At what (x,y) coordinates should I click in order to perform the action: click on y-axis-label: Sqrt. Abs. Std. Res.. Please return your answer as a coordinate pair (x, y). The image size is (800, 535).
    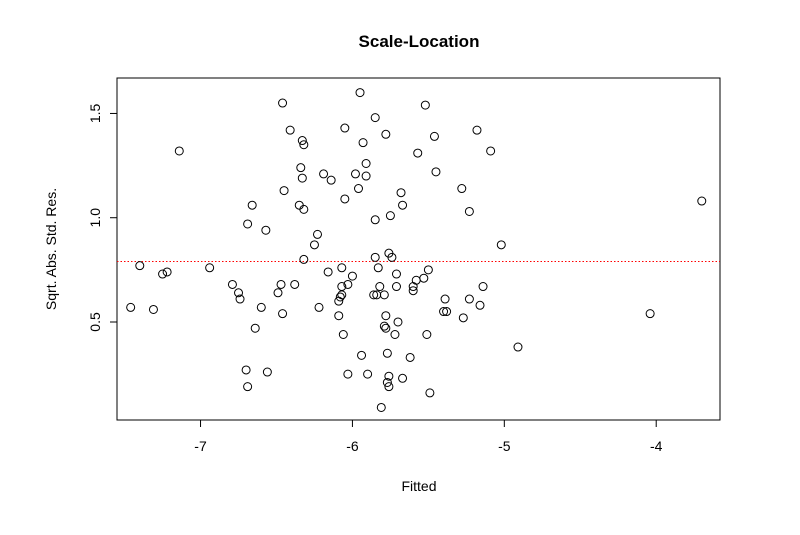
    Looking at the image, I should click on (51, 249).